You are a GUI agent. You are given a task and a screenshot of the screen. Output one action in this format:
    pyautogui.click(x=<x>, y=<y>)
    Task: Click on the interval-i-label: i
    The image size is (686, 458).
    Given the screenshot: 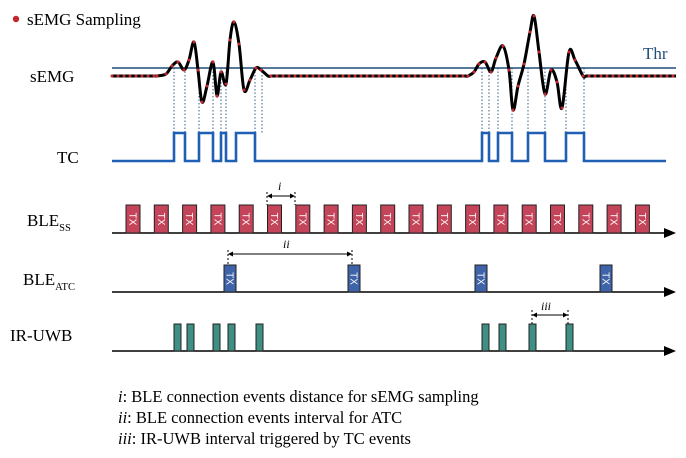 What is the action you would take?
    pyautogui.click(x=279, y=186)
    